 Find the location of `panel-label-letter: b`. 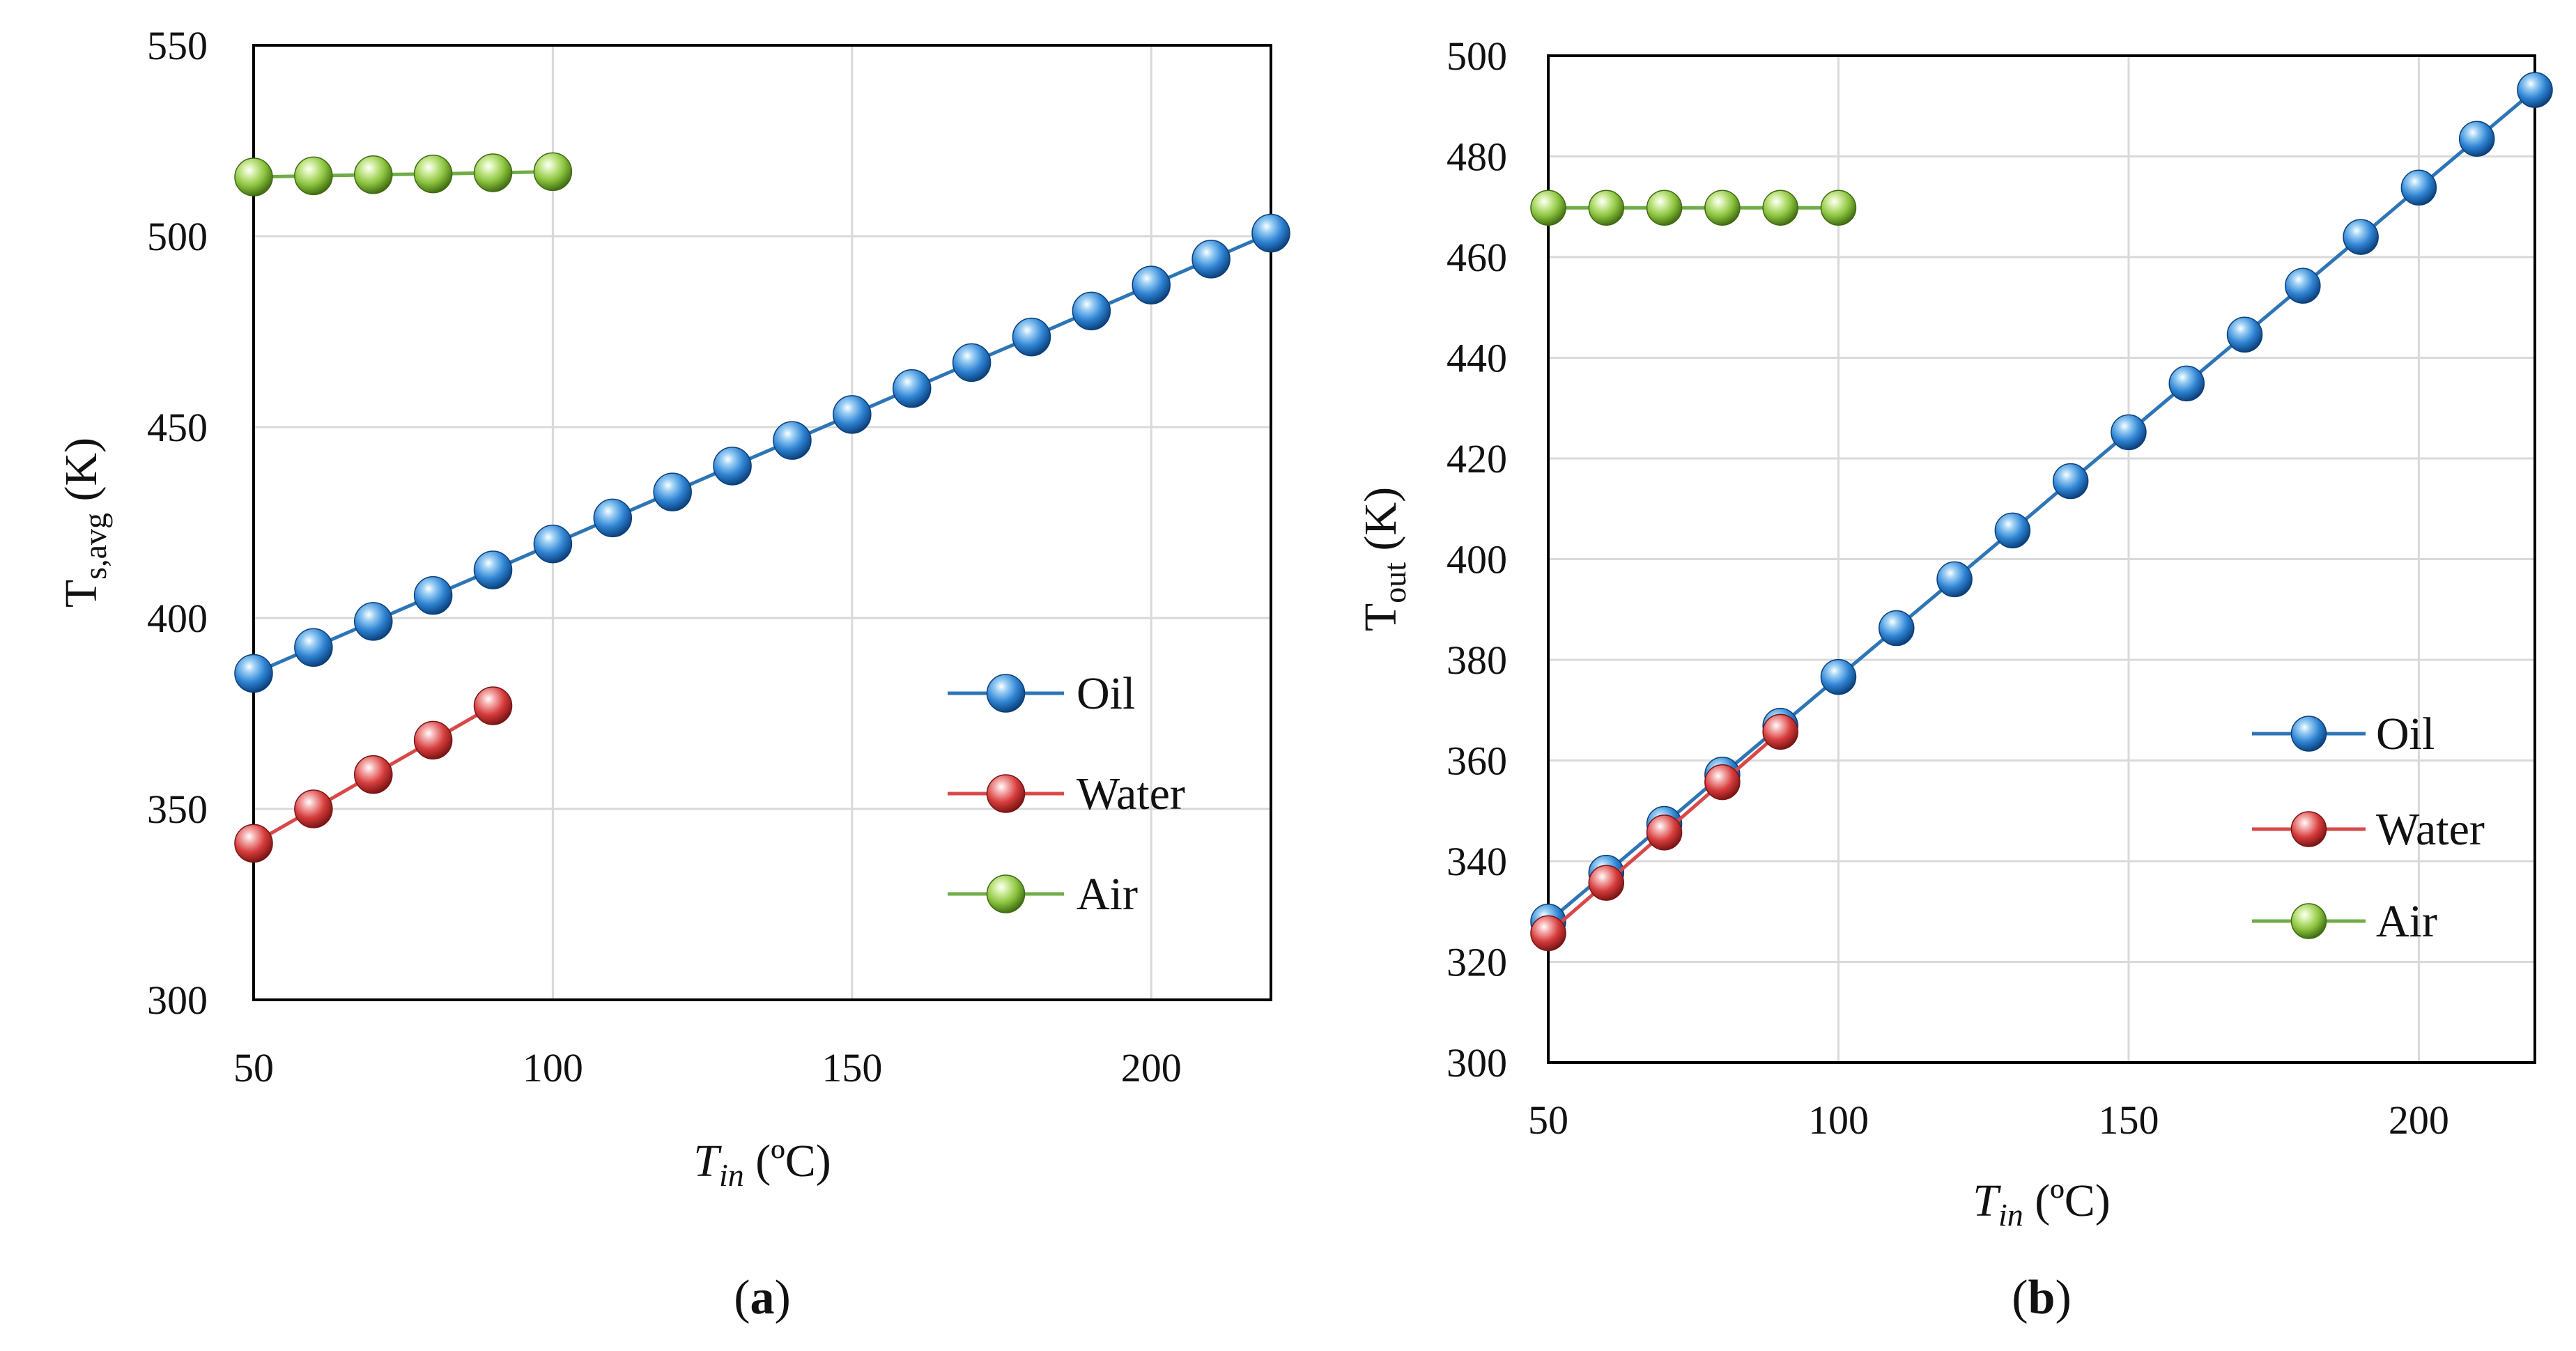

panel-label-letter: b is located at coordinates (2042, 1298).